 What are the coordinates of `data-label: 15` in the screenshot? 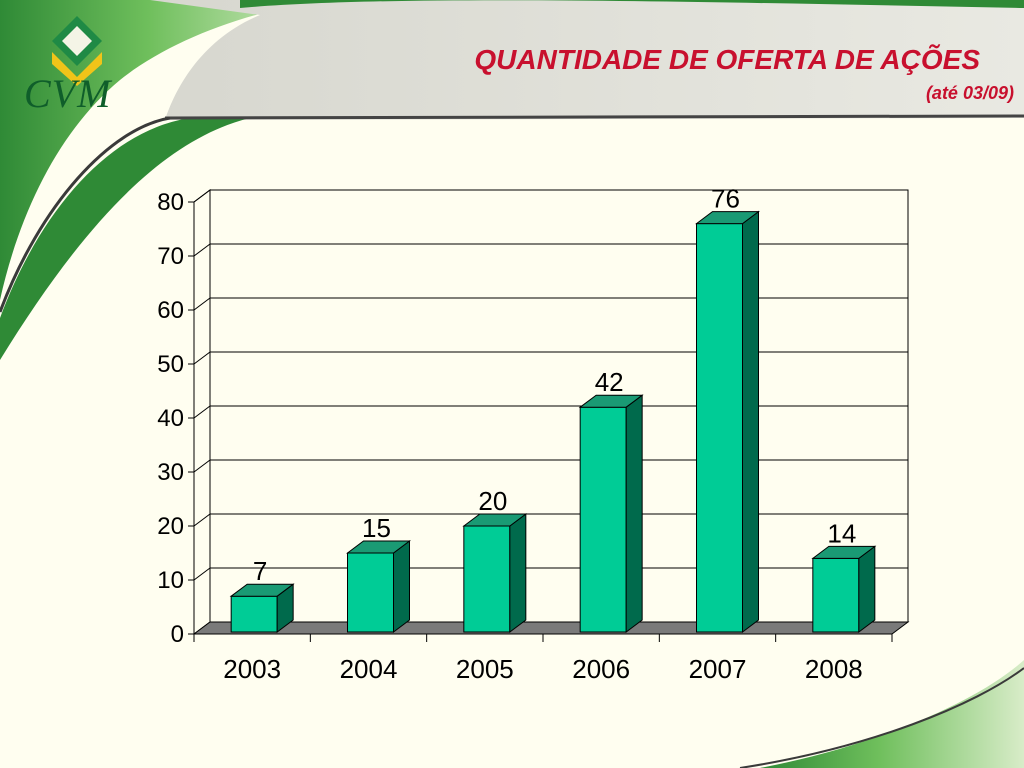 It's located at (376, 528).